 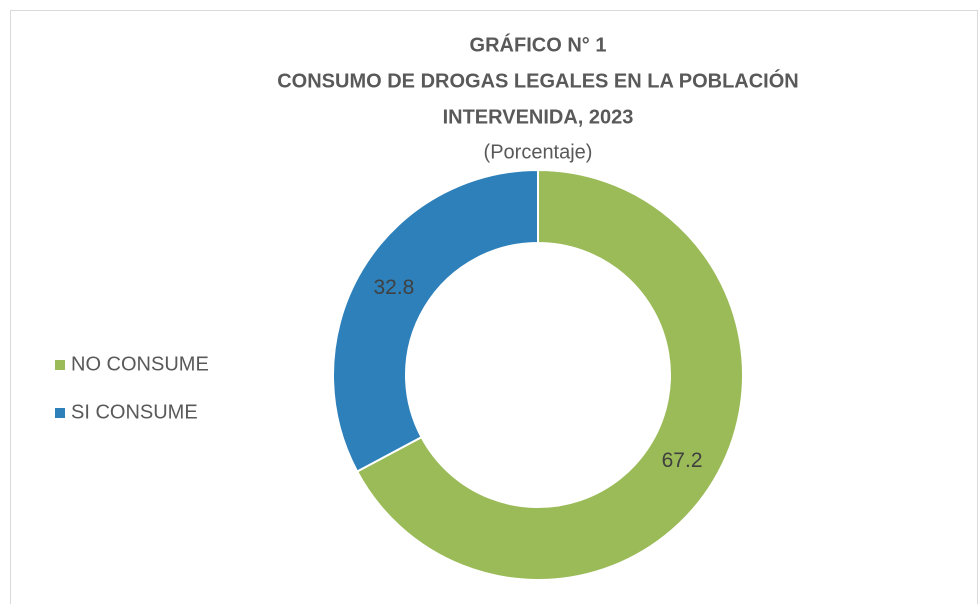 I want to click on chart-title: GRÁFICO N° 1, so click(x=538, y=44).